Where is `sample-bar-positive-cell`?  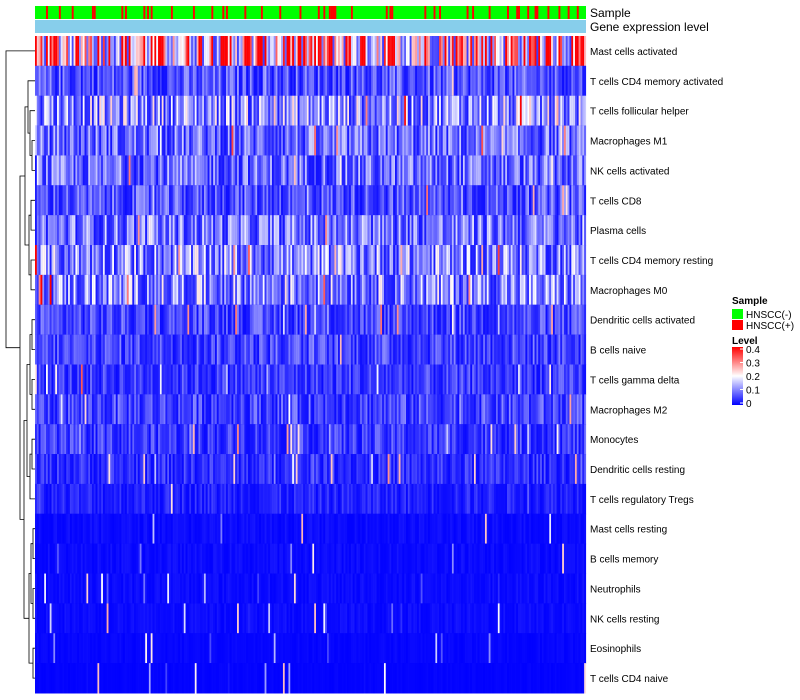
sample-bar-positive-cell is located at coordinates (245, 12).